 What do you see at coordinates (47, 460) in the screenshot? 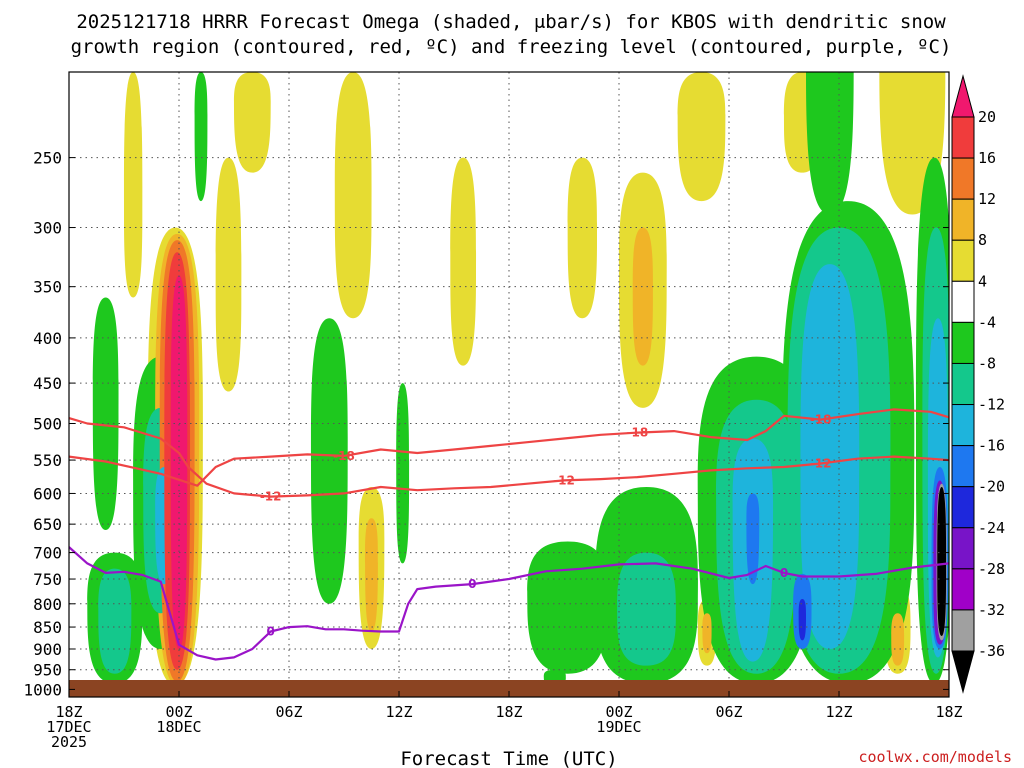
I see `y-tick-label: 550` at bounding box center [47, 460].